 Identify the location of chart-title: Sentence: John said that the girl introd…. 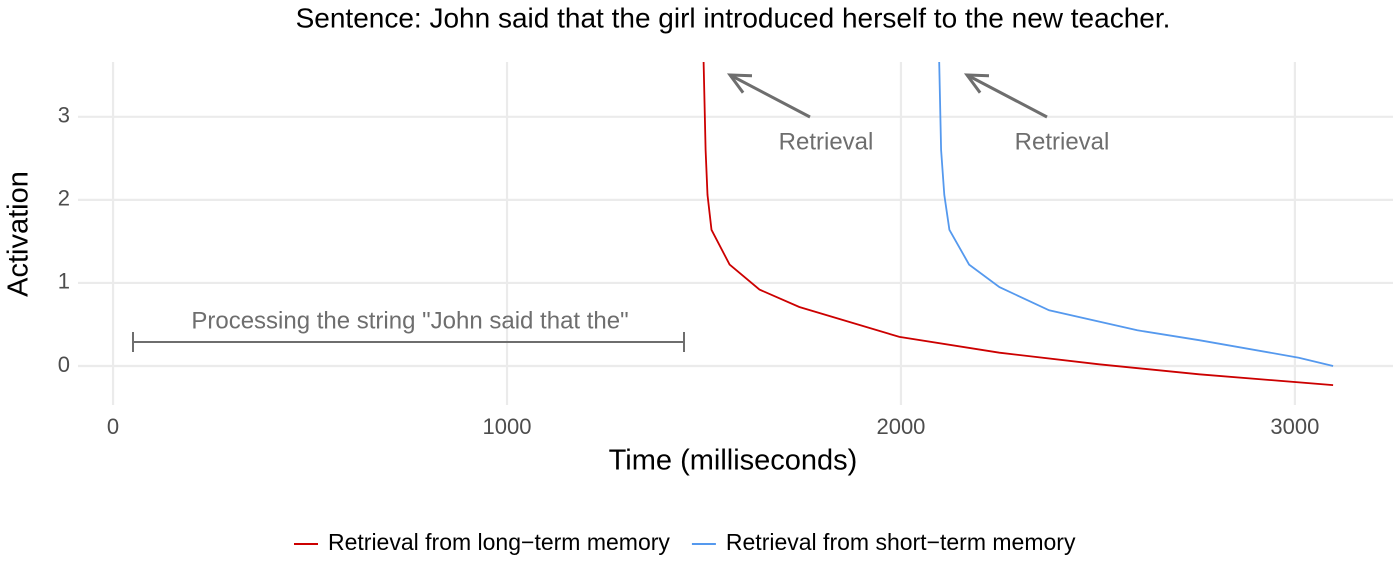
(733, 17).